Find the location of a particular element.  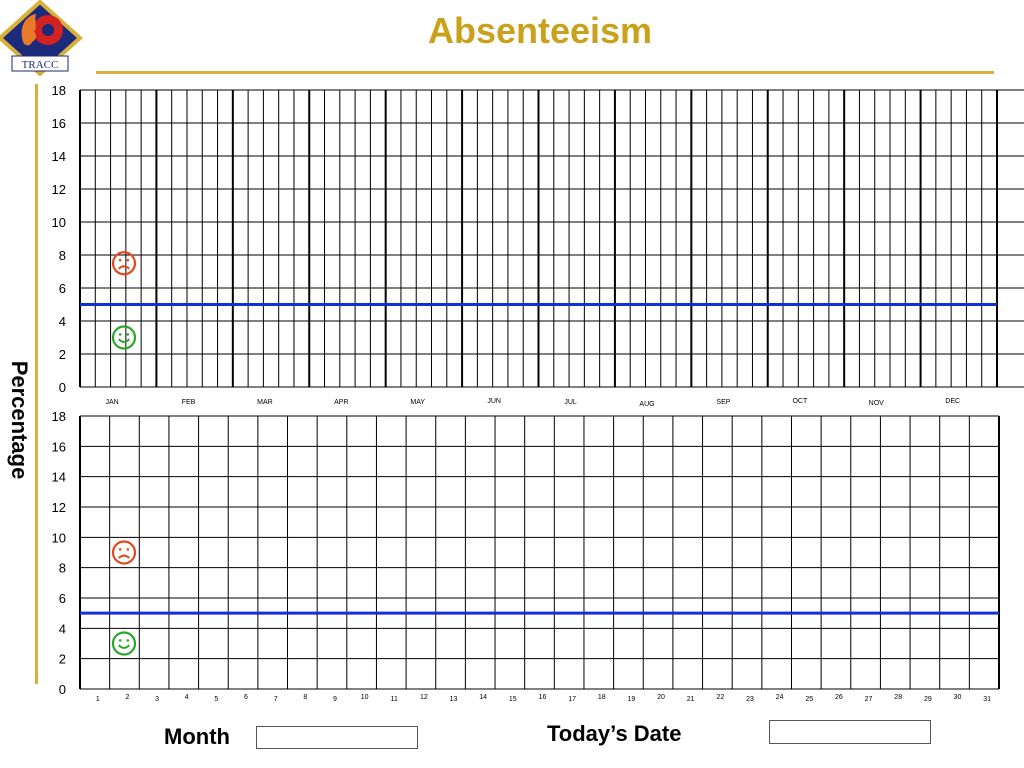

x-tick-label: 21 is located at coordinates (691, 699).